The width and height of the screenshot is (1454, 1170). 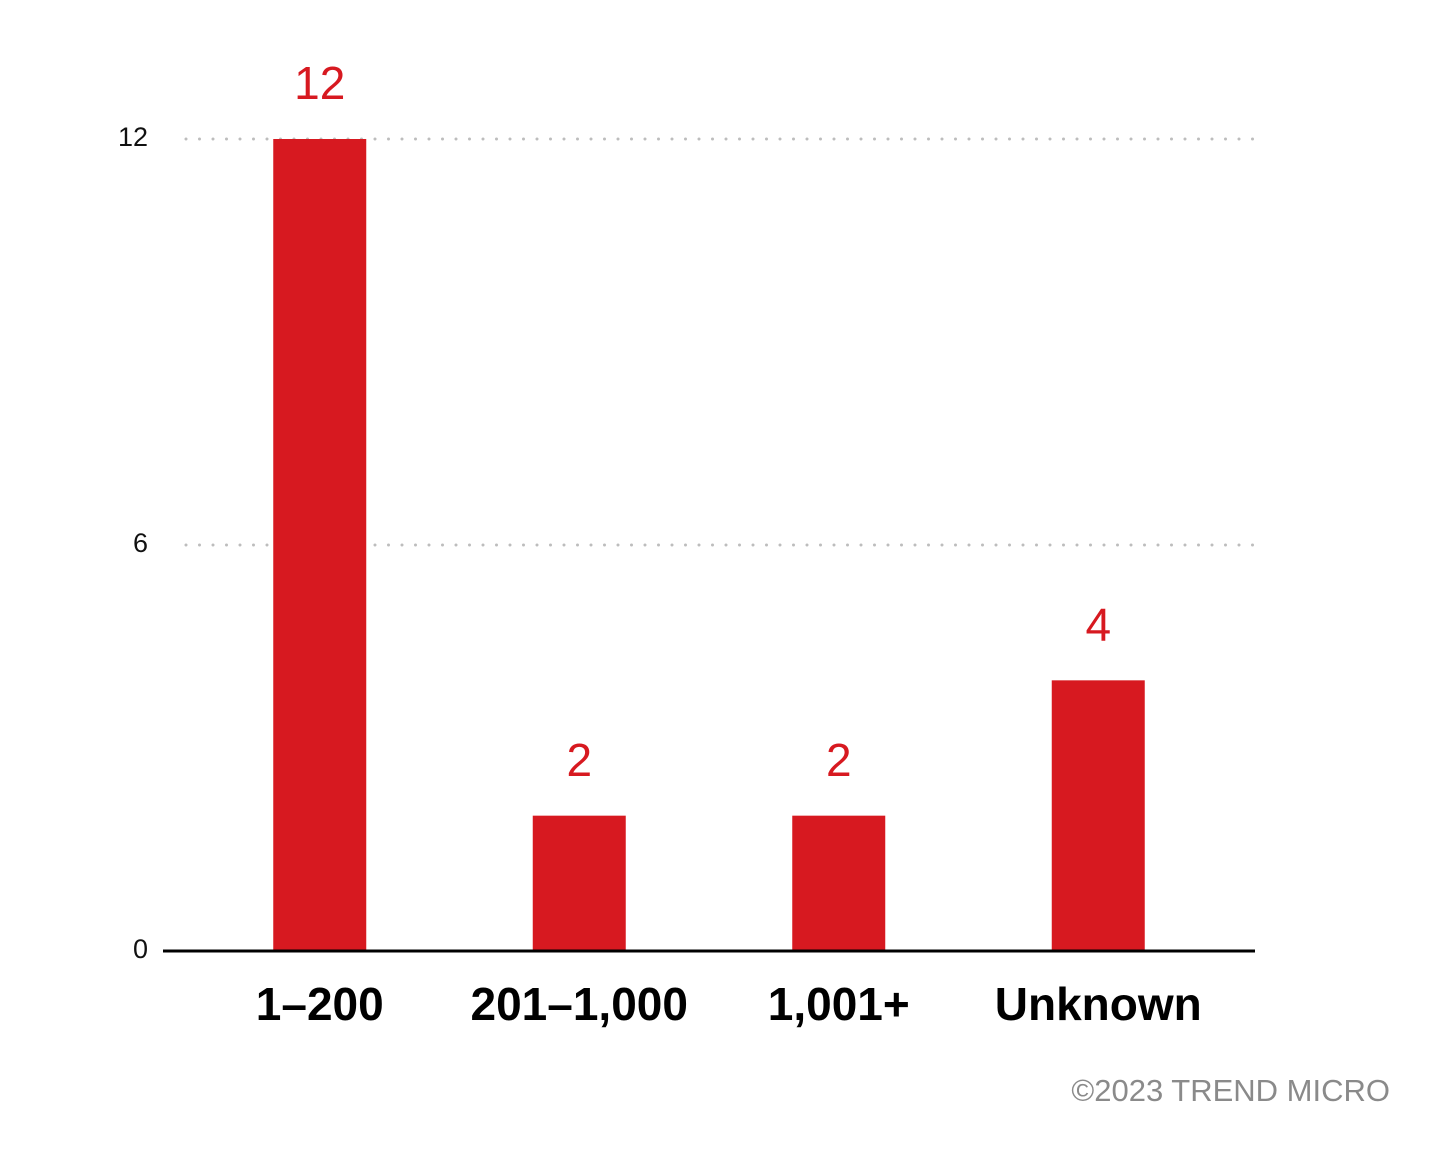 I want to click on x-tick-label: 1–200, so click(x=320, y=1004).